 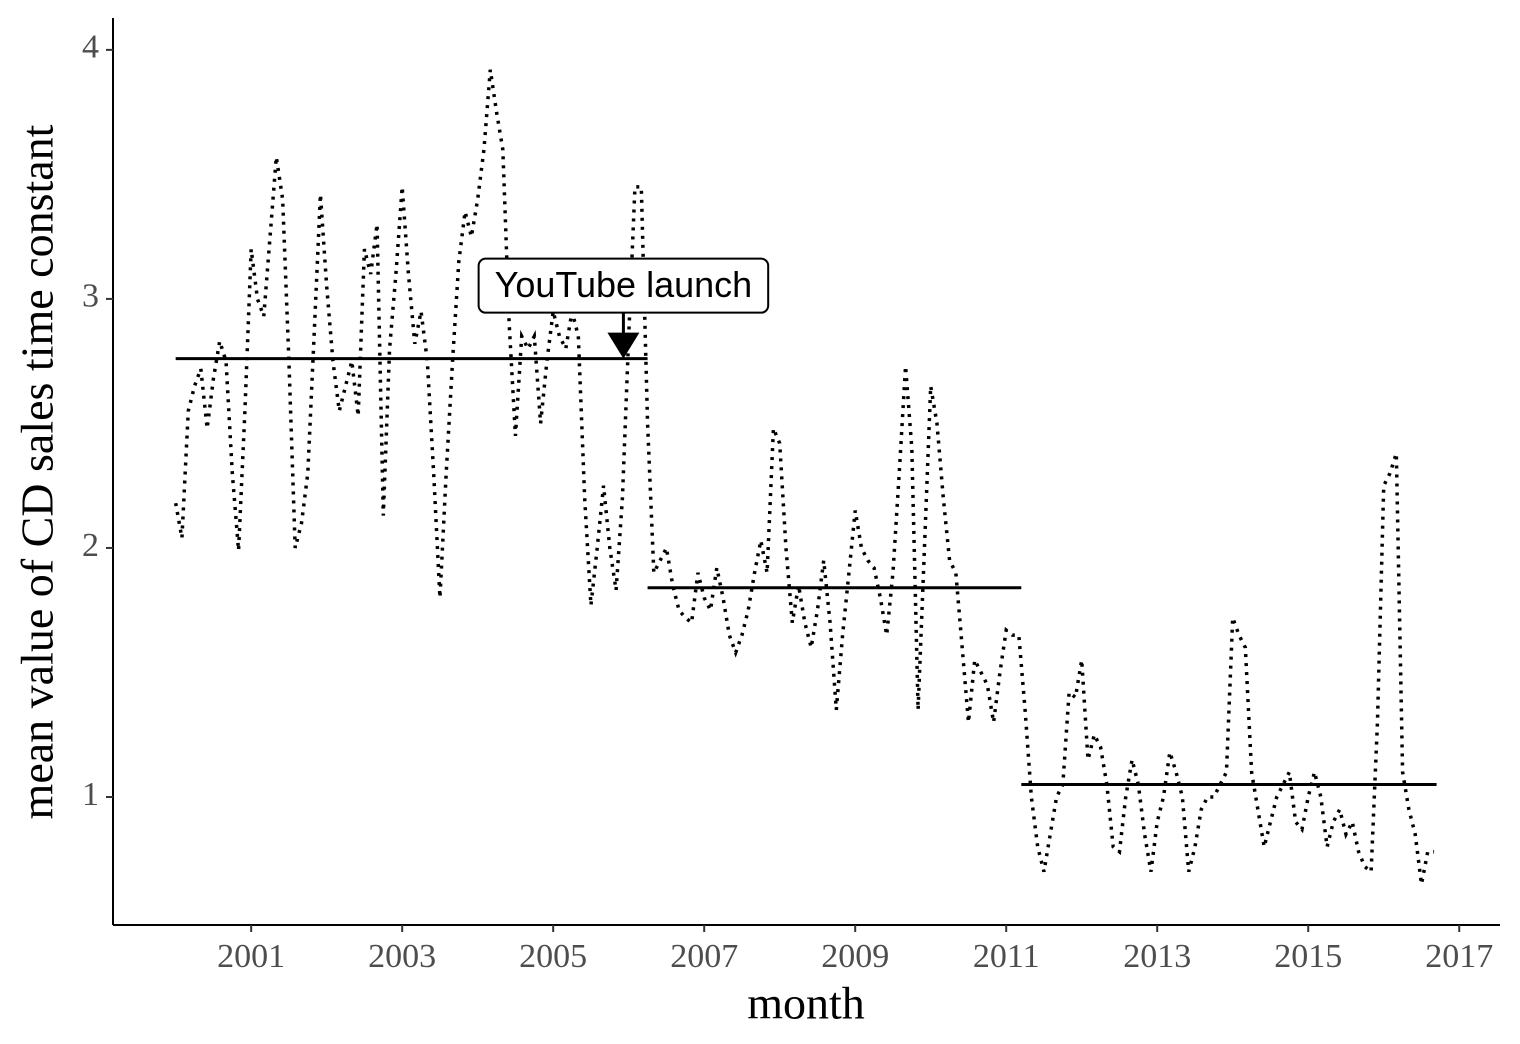 What do you see at coordinates (553, 956) in the screenshot?
I see `x-tick-label: 2005` at bounding box center [553, 956].